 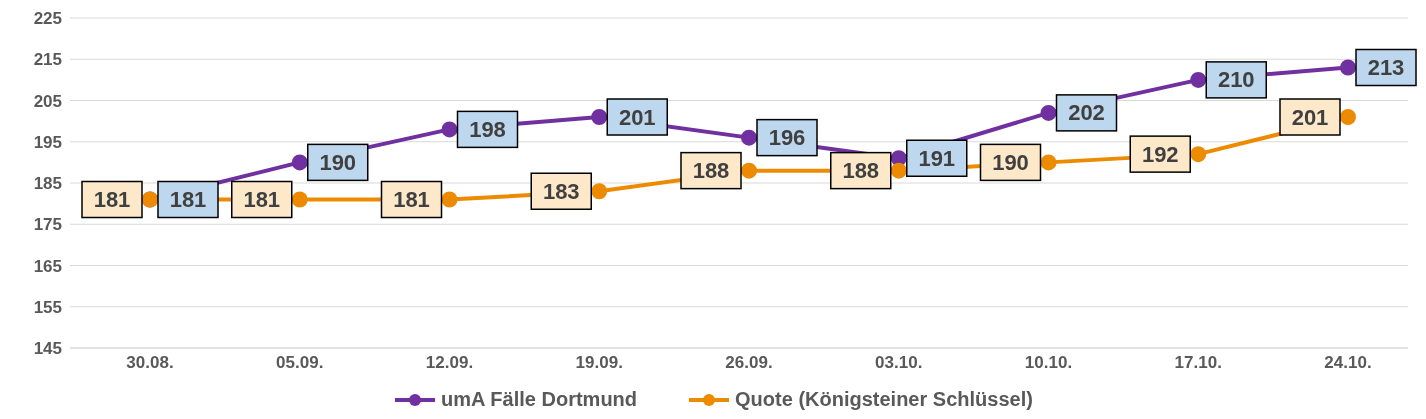 I want to click on data-label: 202, so click(x=1086, y=113).